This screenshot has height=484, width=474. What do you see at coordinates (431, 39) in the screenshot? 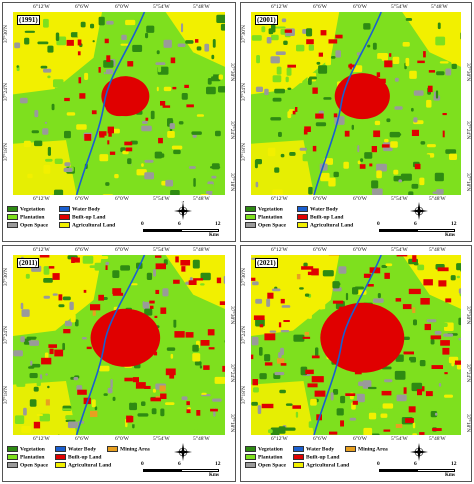
I see `agricultural-area` at bounding box center [431, 39].